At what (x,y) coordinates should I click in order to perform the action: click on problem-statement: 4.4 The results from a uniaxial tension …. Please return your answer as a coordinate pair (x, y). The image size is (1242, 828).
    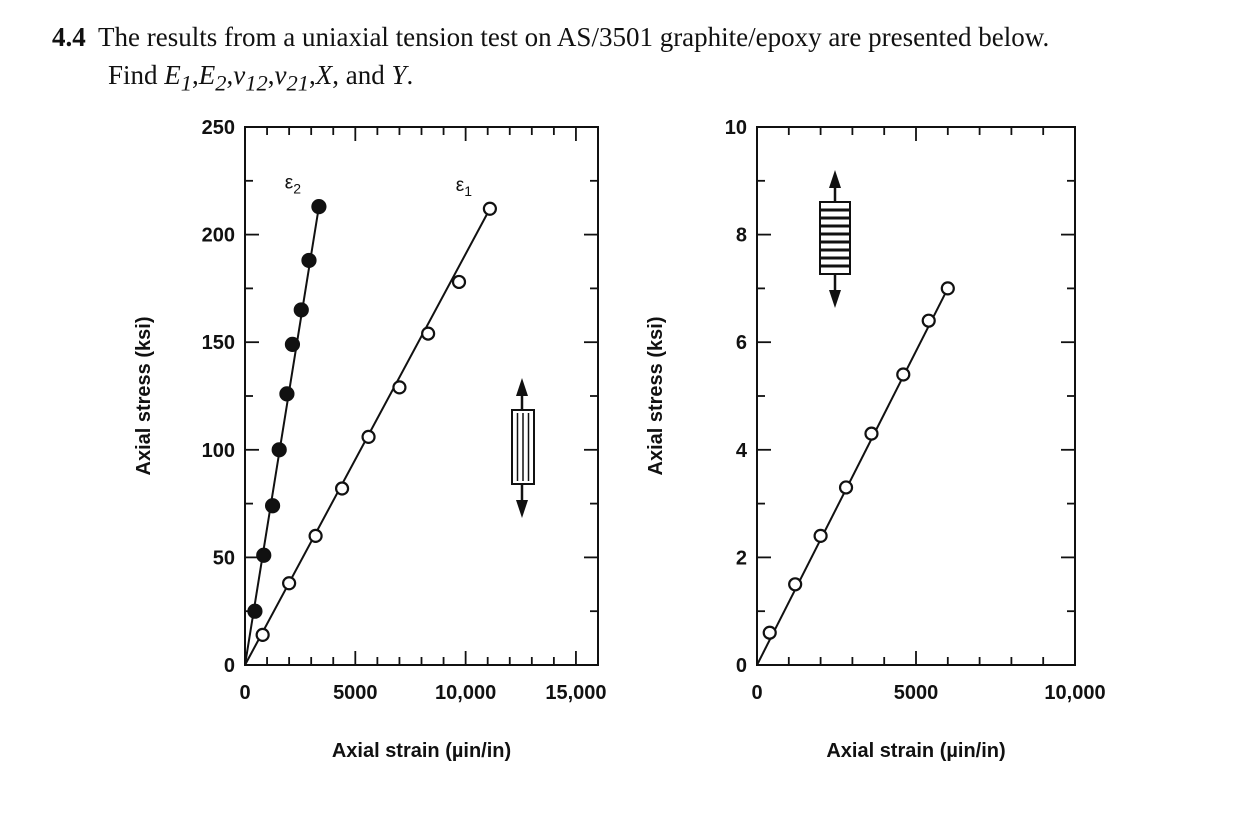
    Looking at the image, I should click on (642, 60).